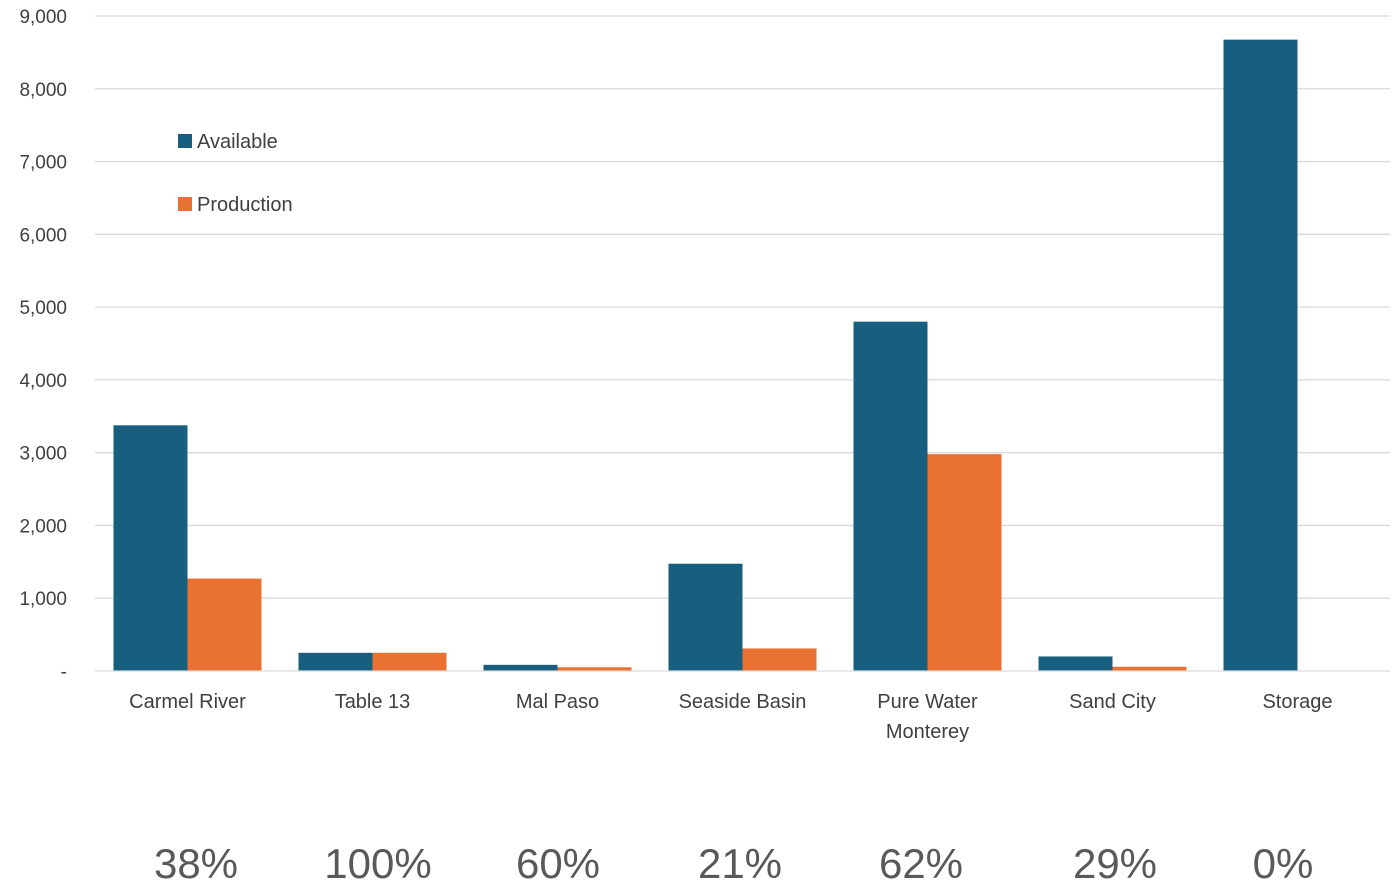  What do you see at coordinates (43, 526) in the screenshot?
I see `y-tick-label: 2,000` at bounding box center [43, 526].